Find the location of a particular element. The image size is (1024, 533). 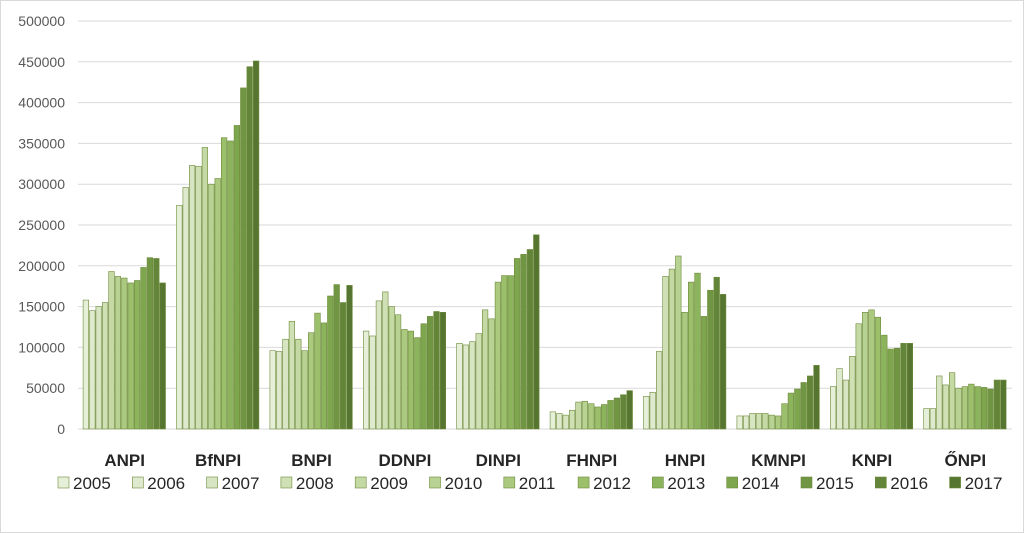

bar-BNPI-2006 is located at coordinates (279, 390).